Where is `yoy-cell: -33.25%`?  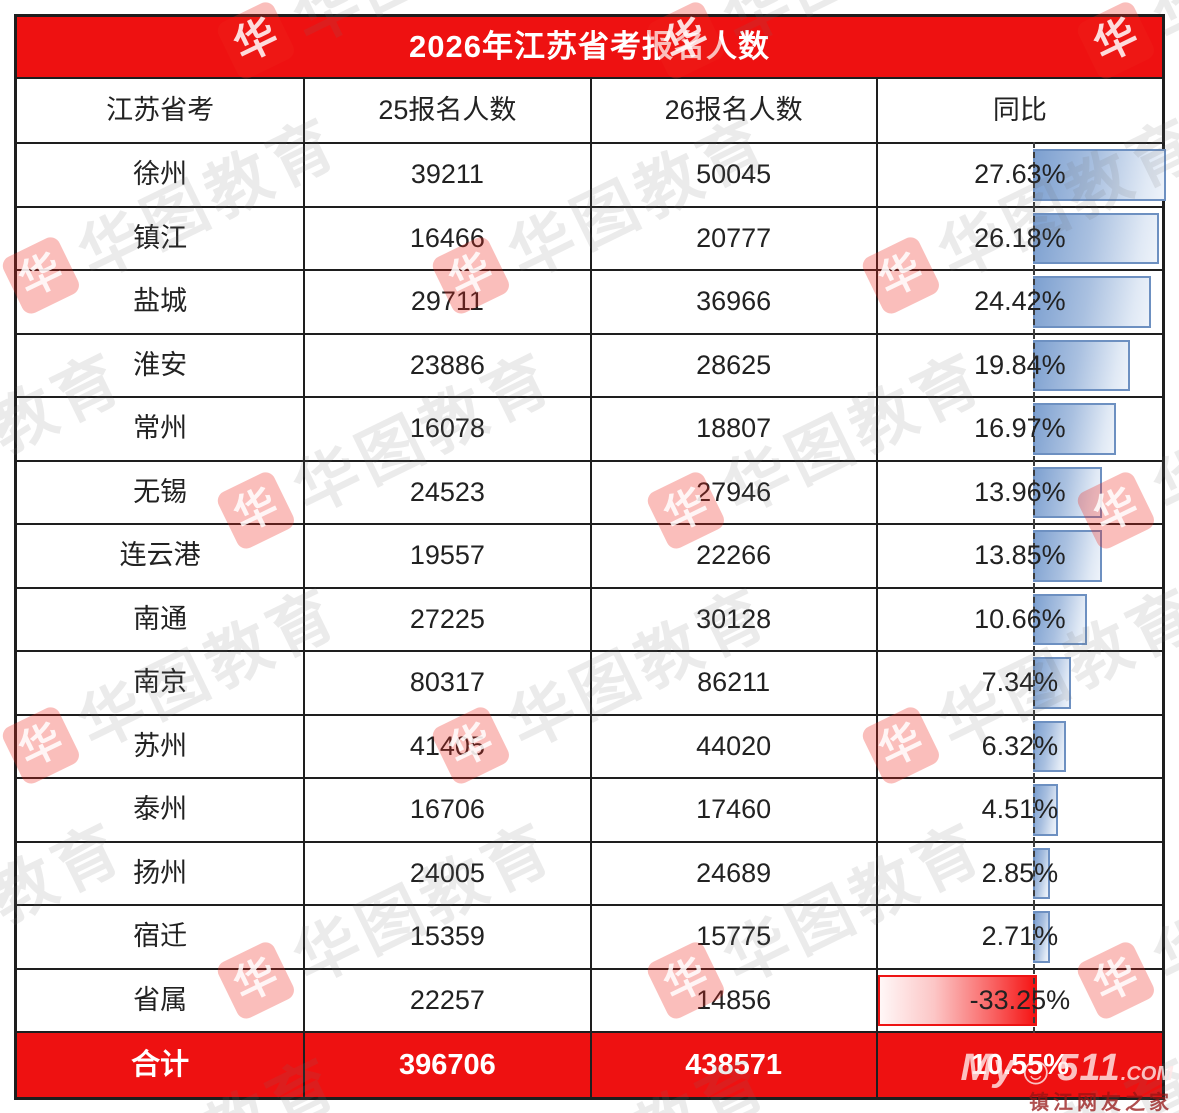 yoy-cell: -33.25% is located at coordinates (1018, 1000).